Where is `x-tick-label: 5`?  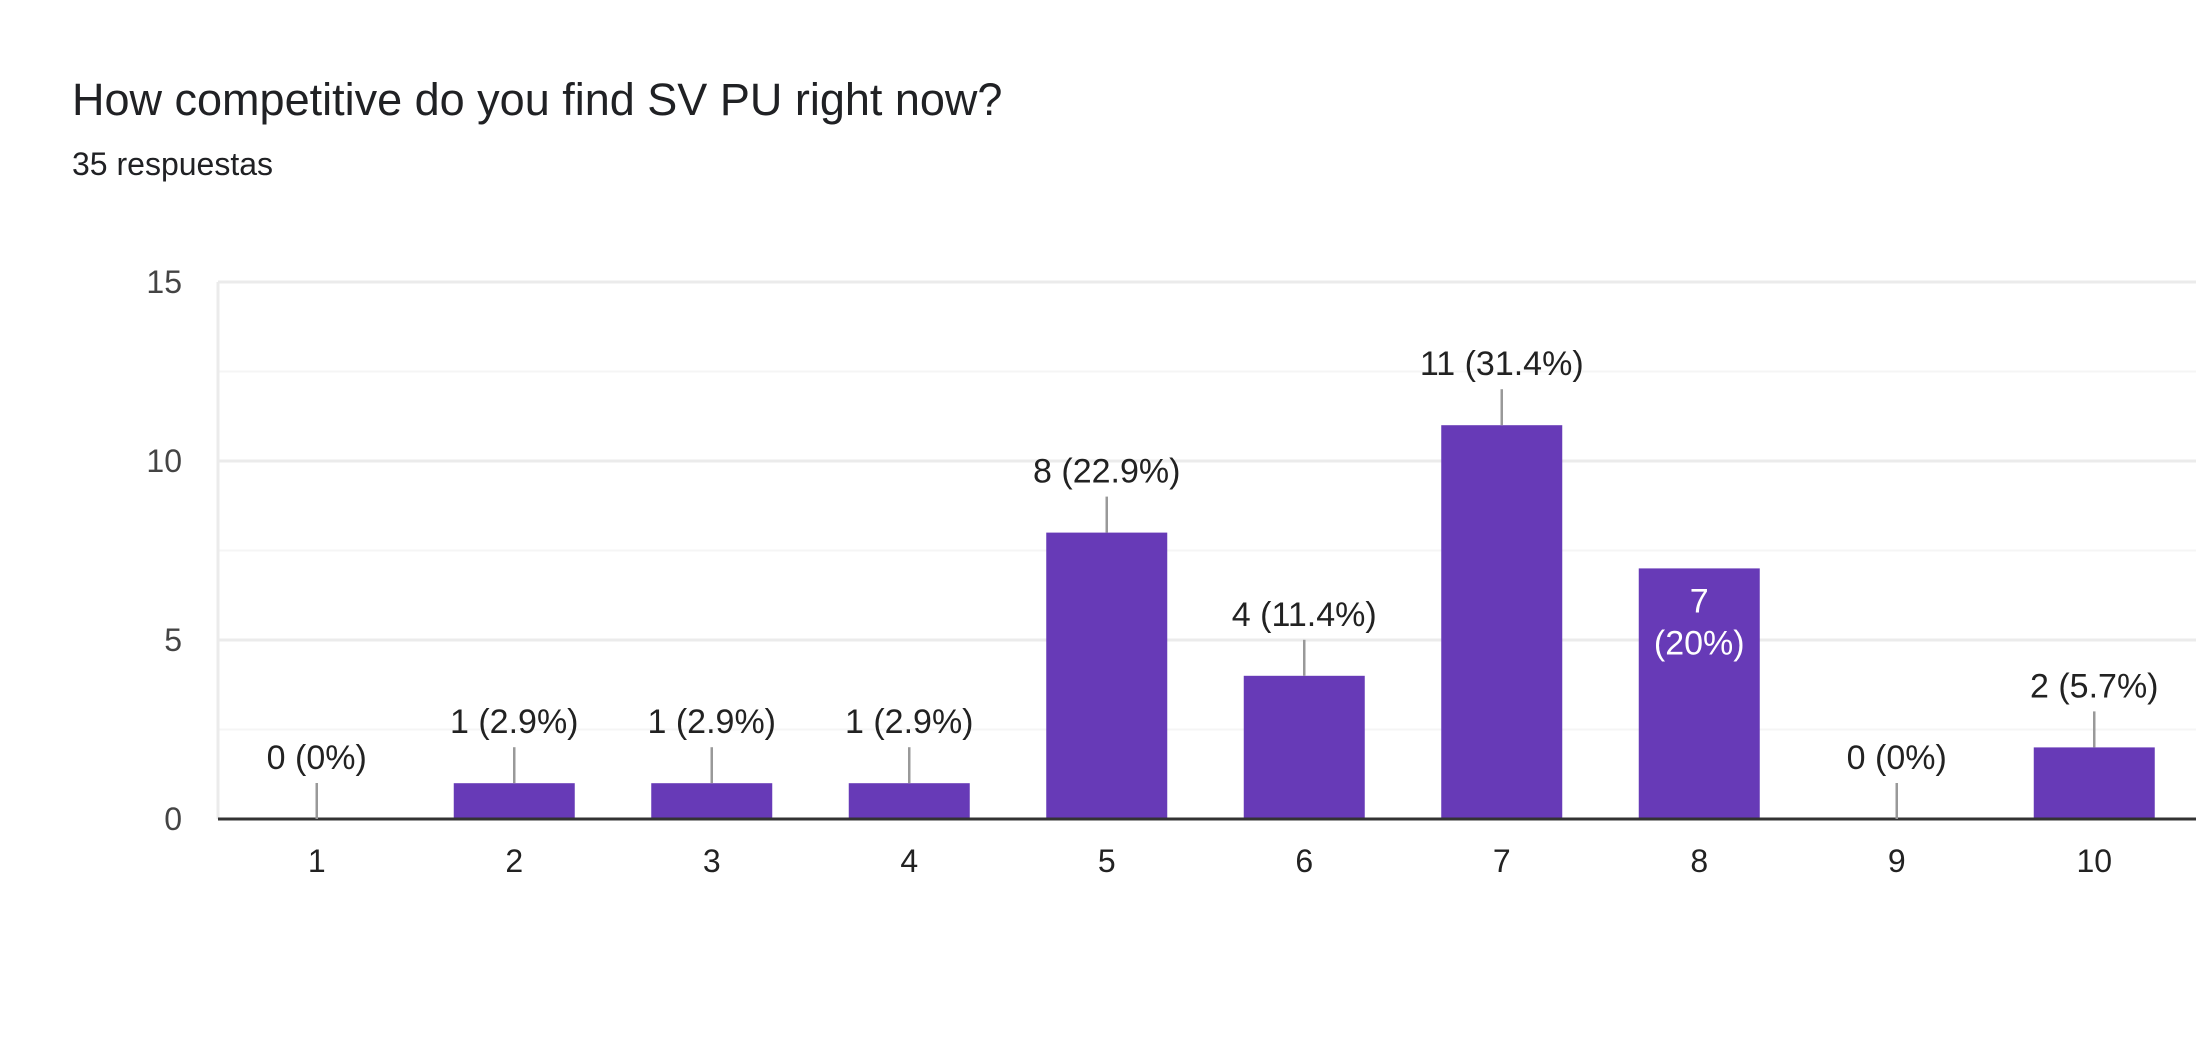
x-tick-label: 5 is located at coordinates (1107, 861).